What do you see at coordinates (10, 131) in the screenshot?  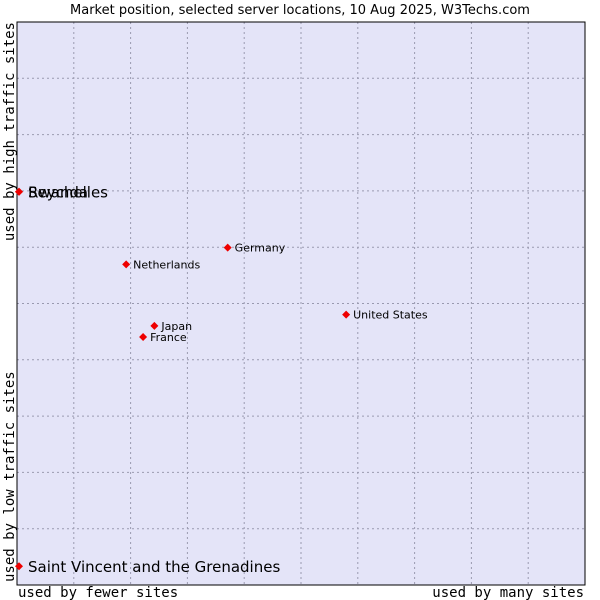 I see `y-axis-label-high: used by high traffic sites` at bounding box center [10, 131].